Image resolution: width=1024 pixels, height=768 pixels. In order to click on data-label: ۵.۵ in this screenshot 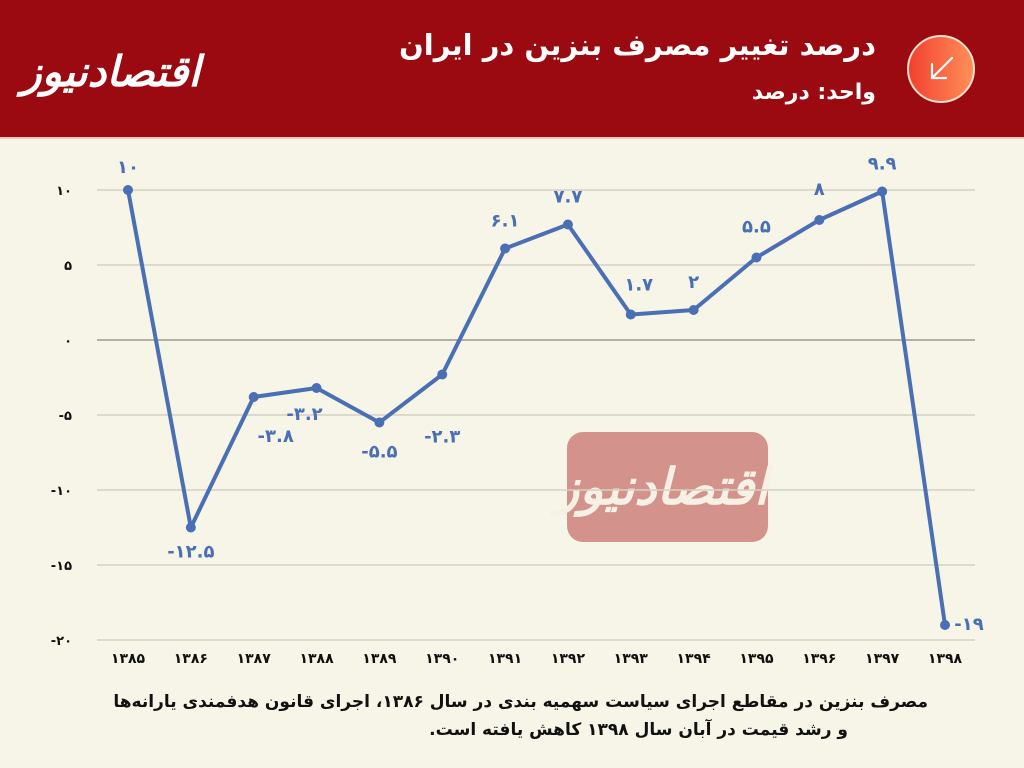, I will do `click(756, 227)`.